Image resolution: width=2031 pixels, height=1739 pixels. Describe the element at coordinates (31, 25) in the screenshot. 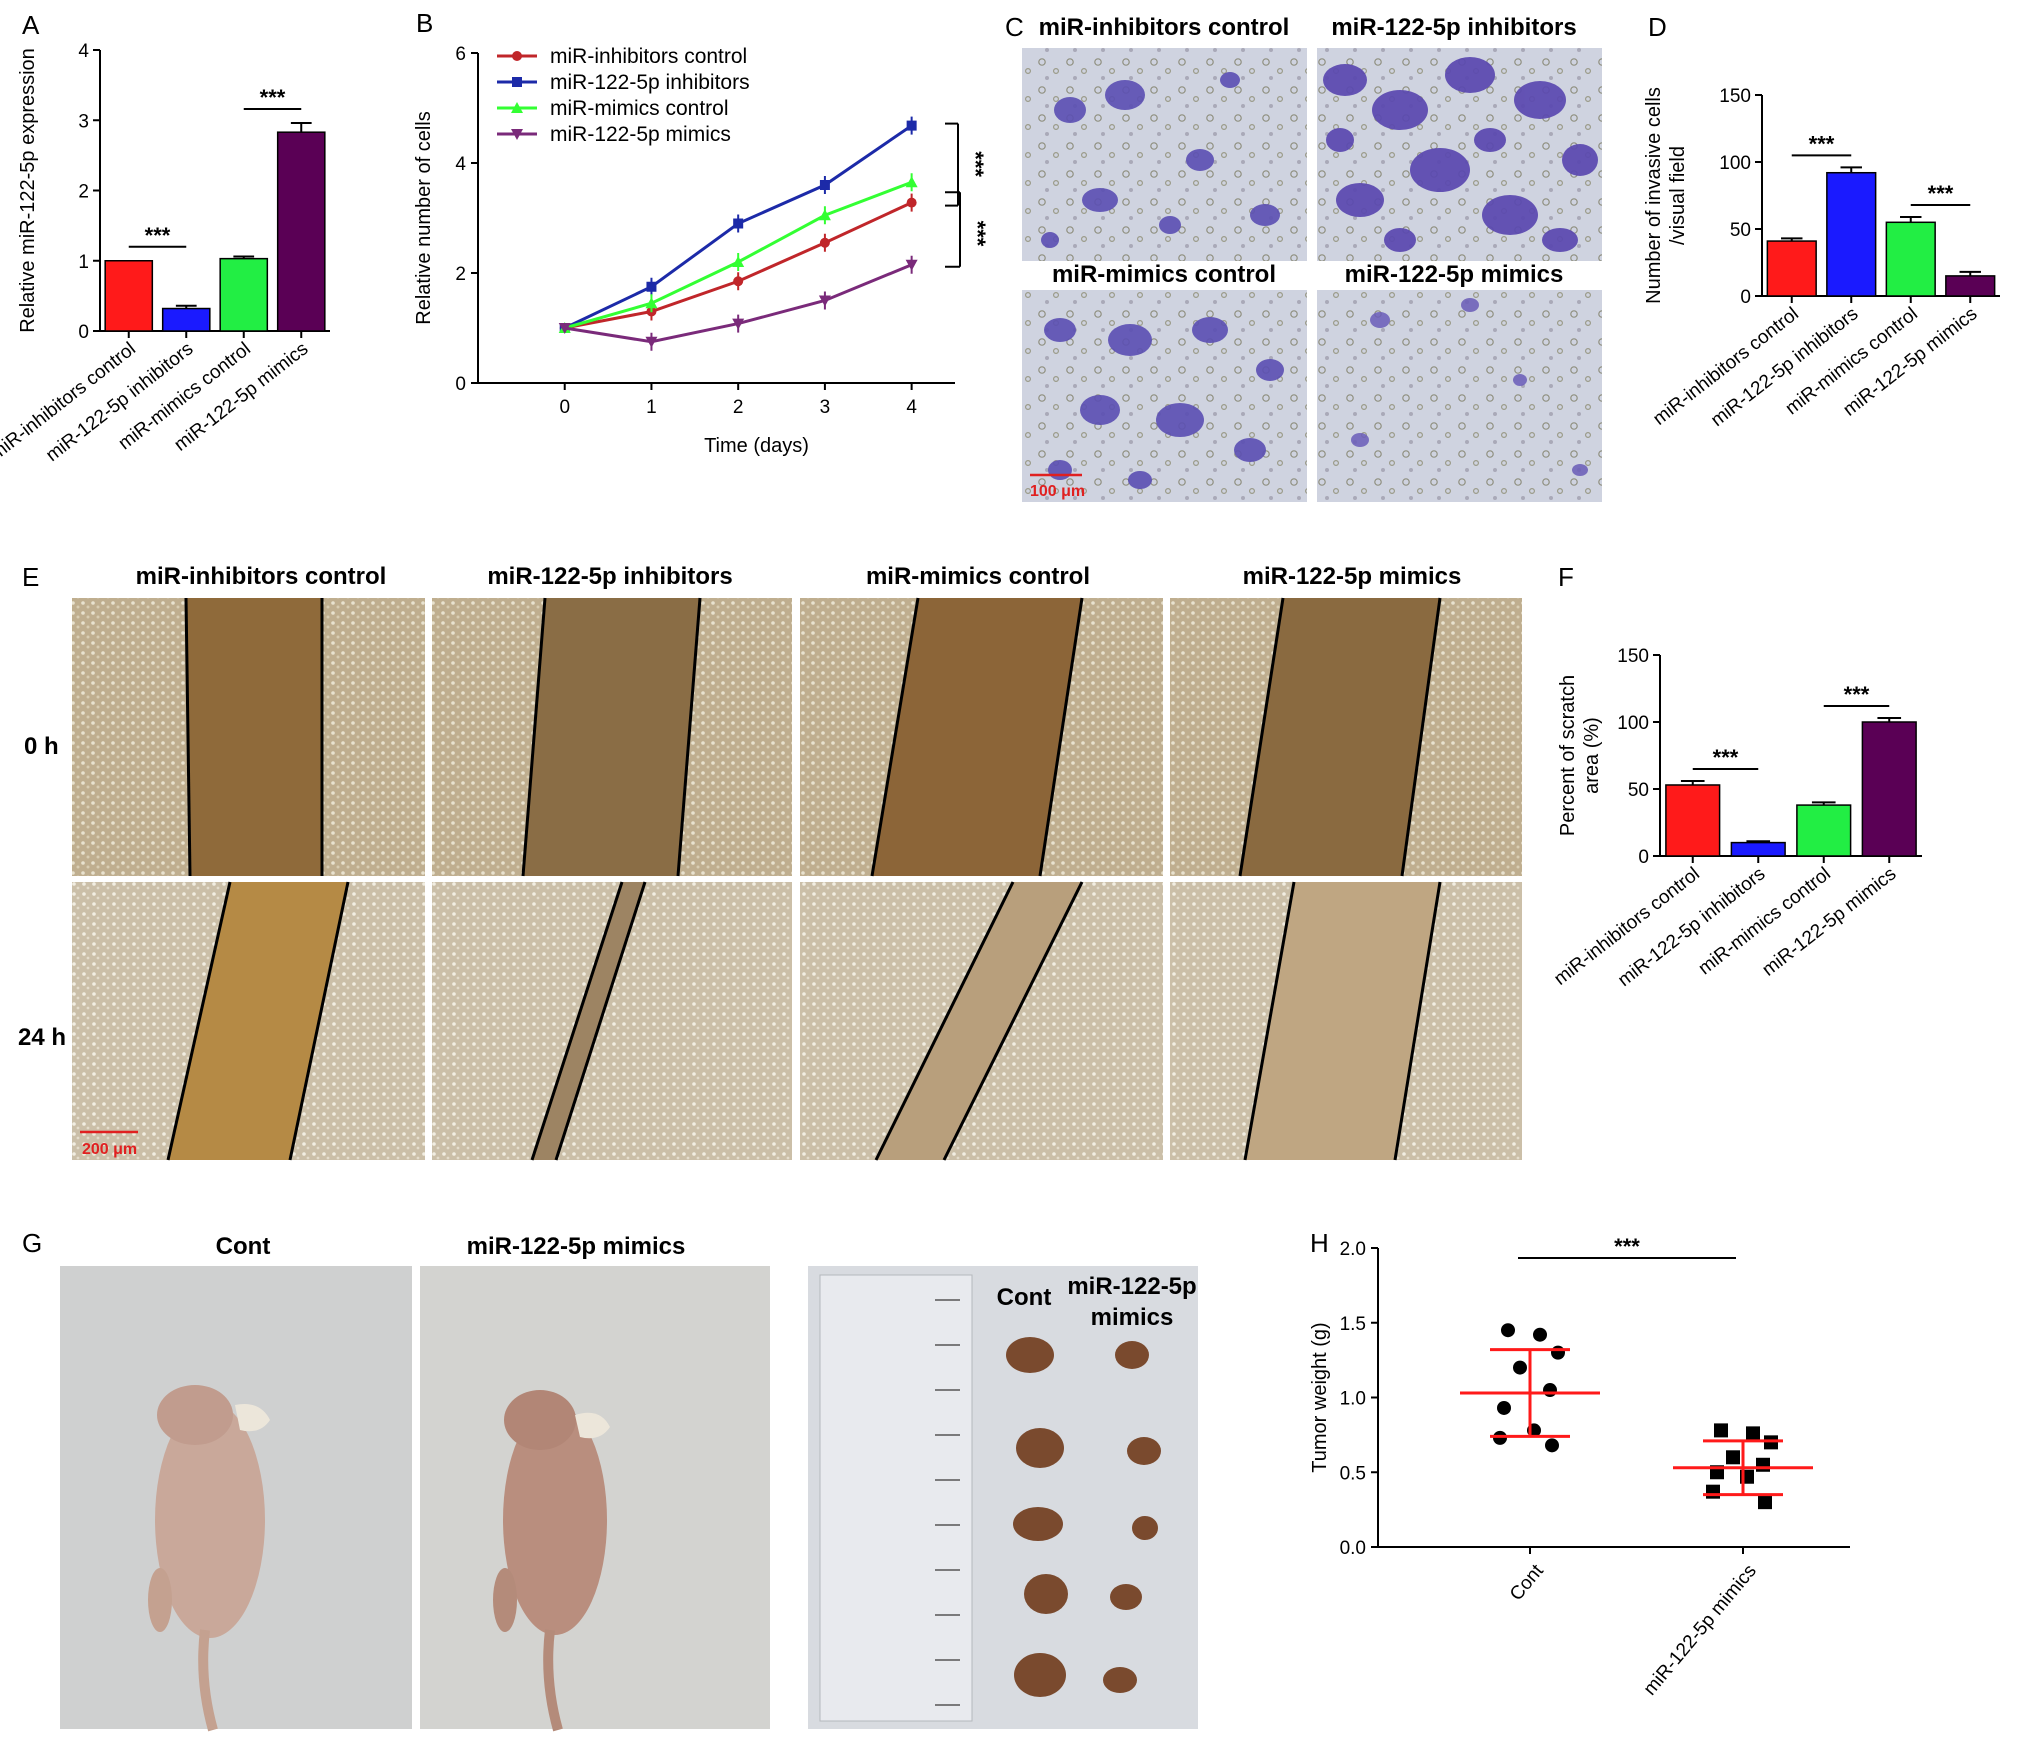

I see `panel-label-a: A` at that location.